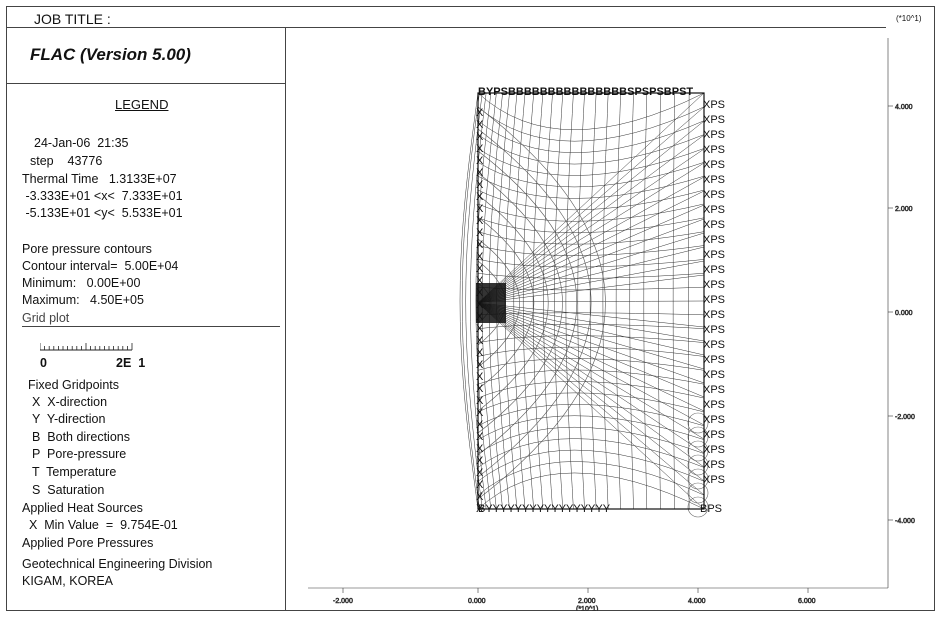 The height and width of the screenshot is (617, 941). I want to click on scale-ruler, so click(86, 347).